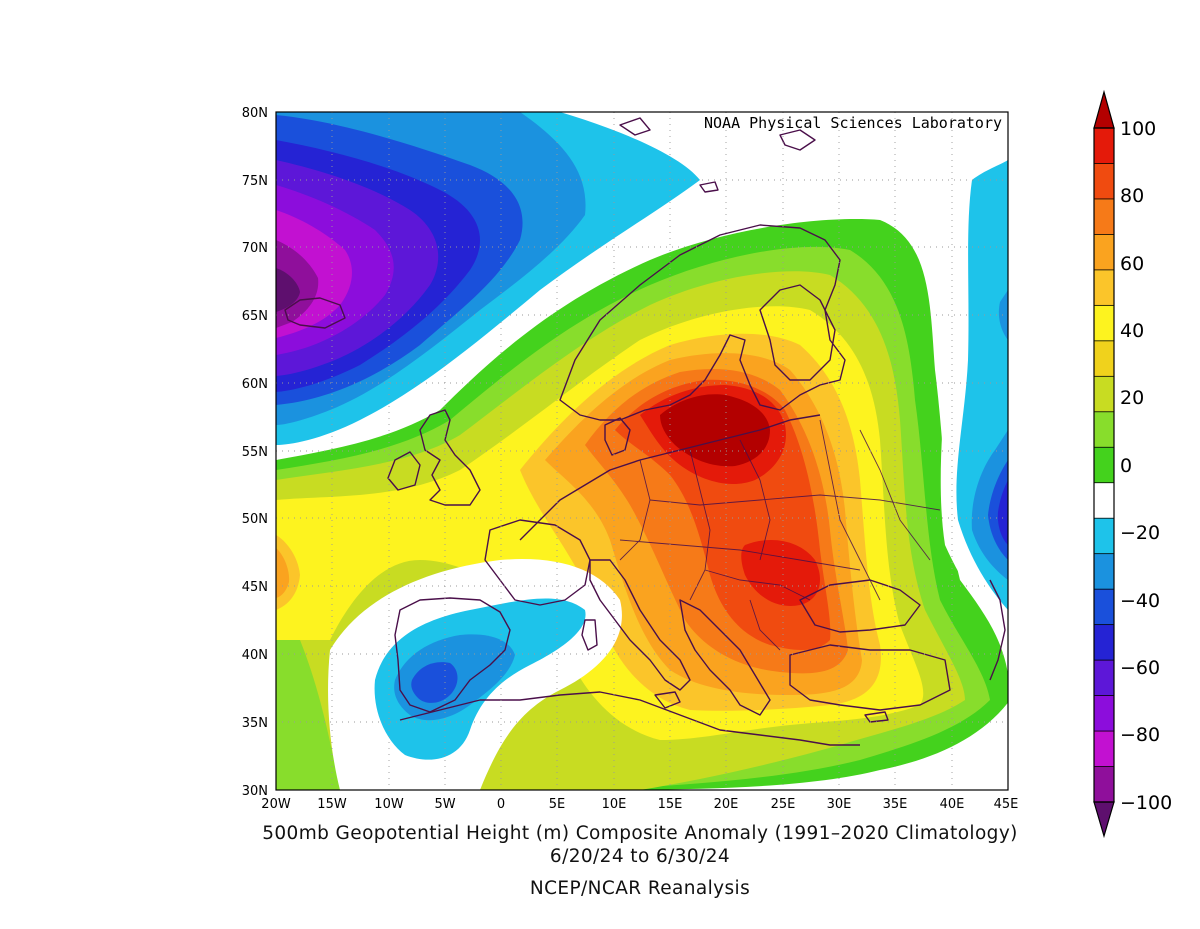  Describe the element at coordinates (783, 804) in the screenshot. I see `lon-label: 25E` at that location.